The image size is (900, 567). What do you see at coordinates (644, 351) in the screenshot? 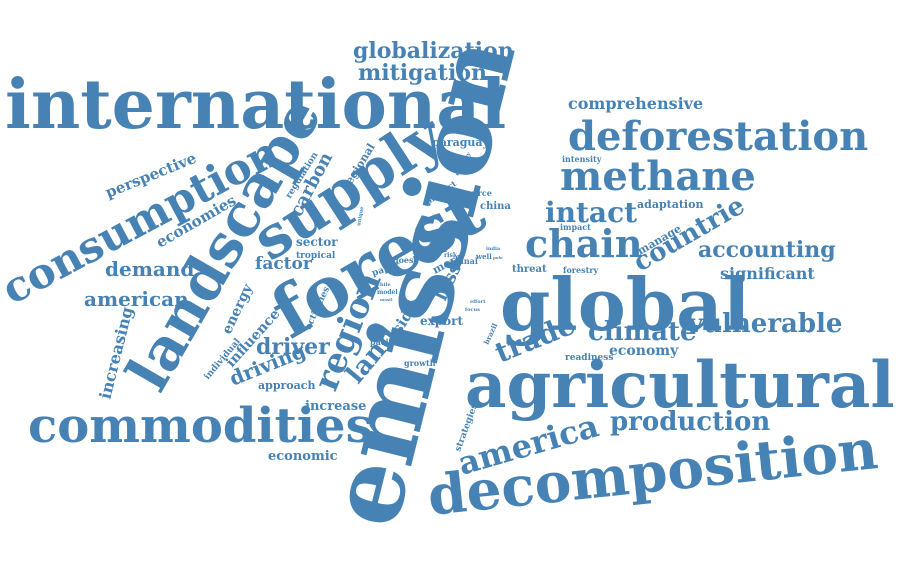
I see `word-economy: economy` at bounding box center [644, 351].